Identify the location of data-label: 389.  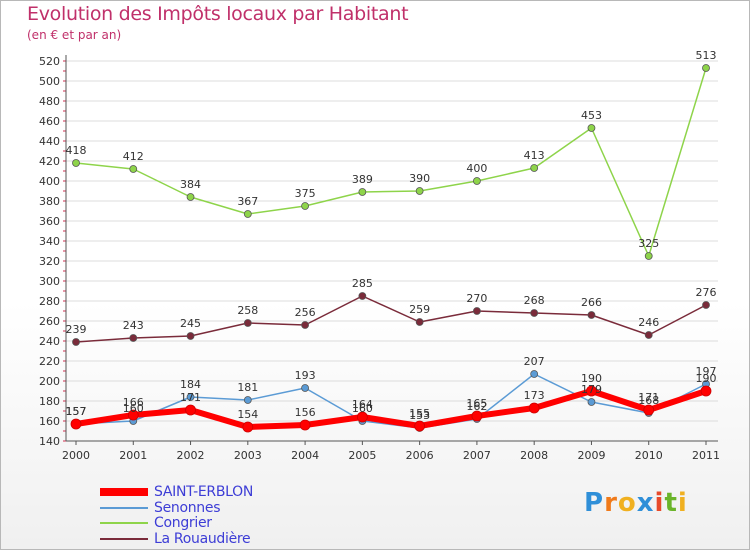
(362, 179).